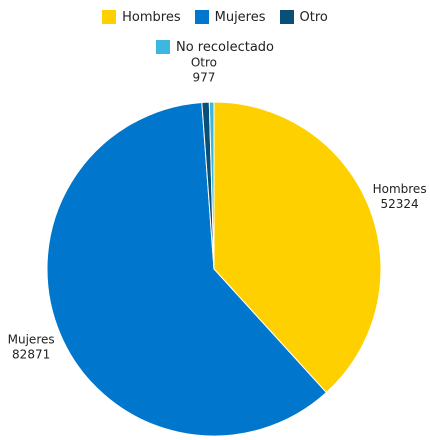  Describe the element at coordinates (286, 17) in the screenshot. I see `legend-swatch-otro` at that location.